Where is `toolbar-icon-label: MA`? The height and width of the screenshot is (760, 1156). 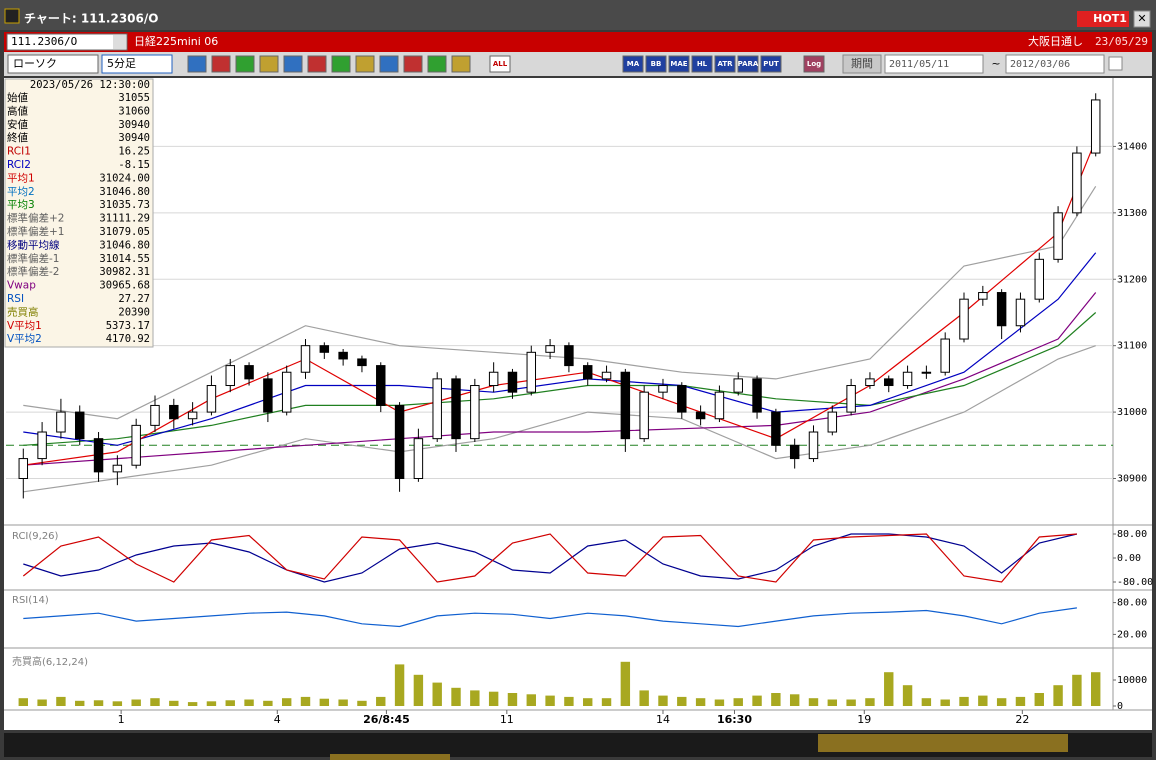 toolbar-icon-label: MA is located at coordinates (633, 64).